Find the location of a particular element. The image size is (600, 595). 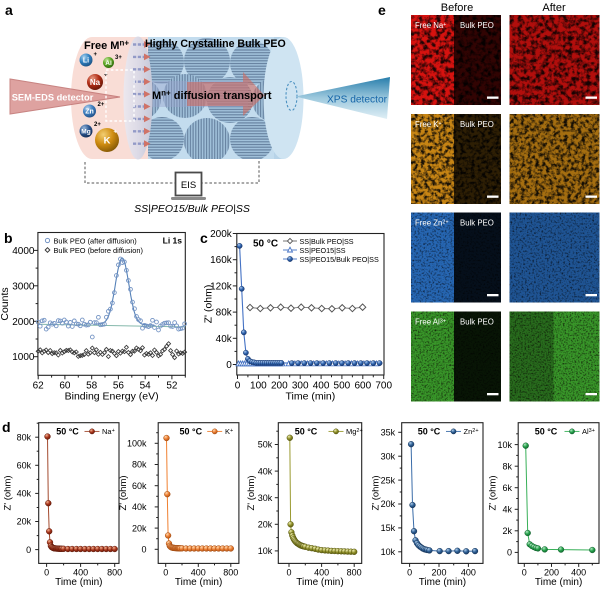

svg-text: 56 is located at coordinates (119, 385).